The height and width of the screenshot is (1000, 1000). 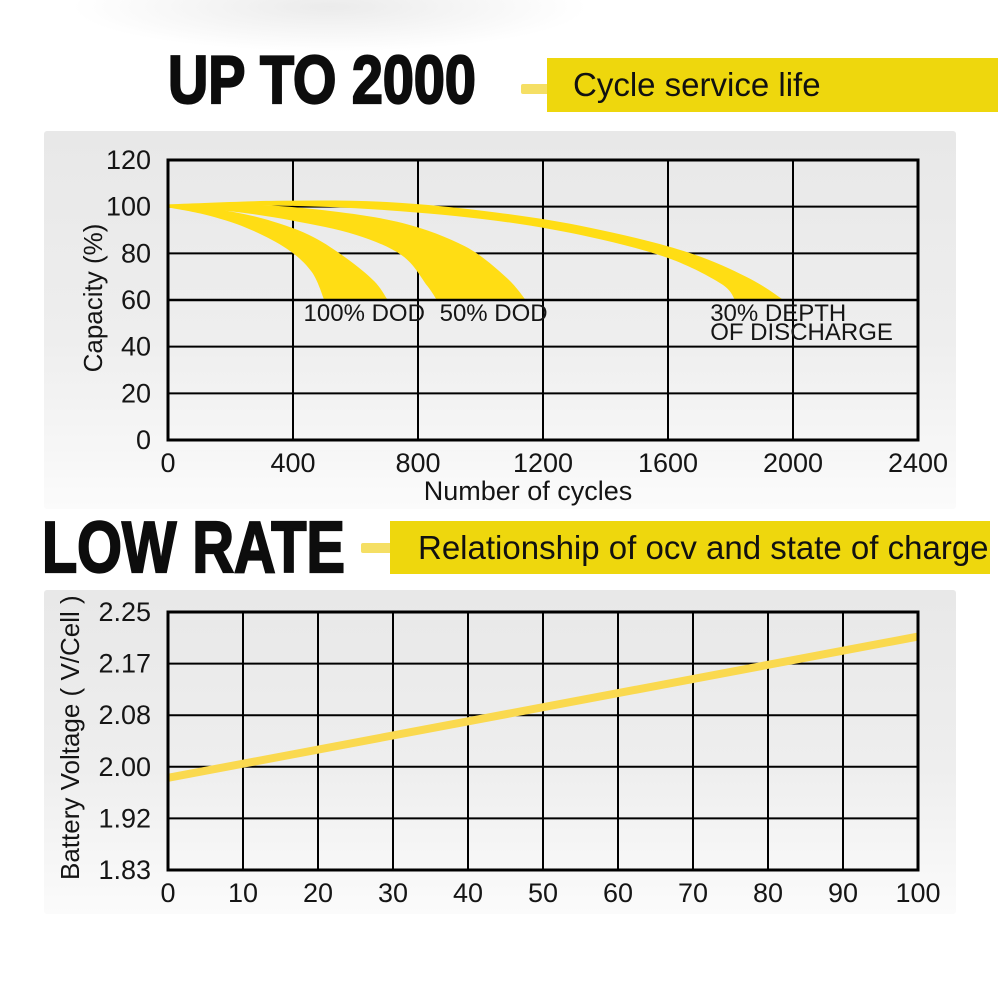 I want to click on chart2-y-tick: 2.08, so click(x=124, y=715).